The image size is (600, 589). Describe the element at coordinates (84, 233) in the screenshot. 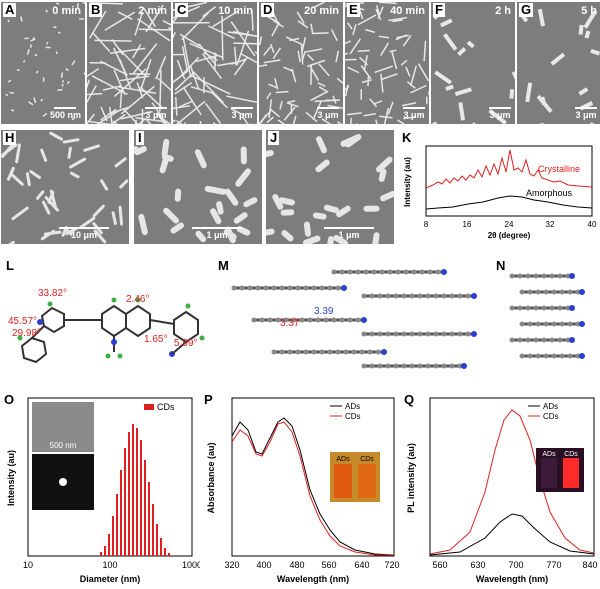

I see `scale-bar: 10 μm` at that location.